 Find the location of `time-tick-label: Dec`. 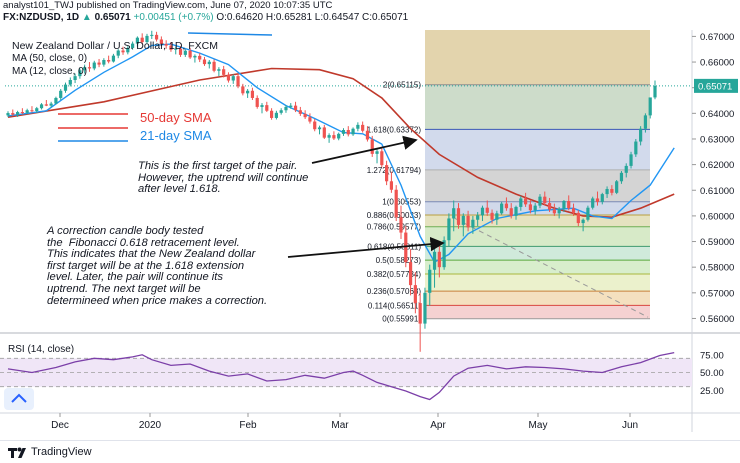

time-tick-label: Dec is located at coordinates (60, 425).